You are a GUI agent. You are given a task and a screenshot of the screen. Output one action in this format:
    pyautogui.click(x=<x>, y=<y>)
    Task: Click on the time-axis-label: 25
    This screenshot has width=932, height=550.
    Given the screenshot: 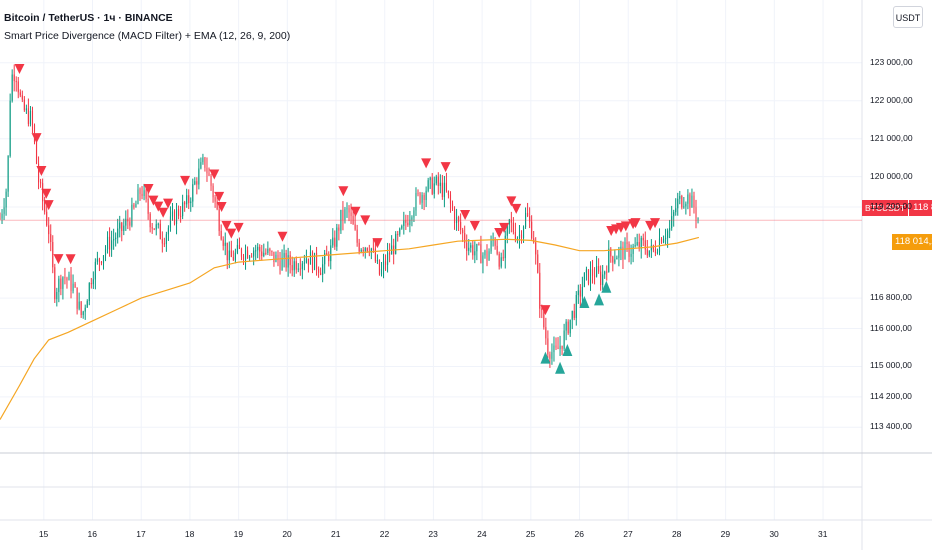 What is the action you would take?
    pyautogui.click(x=530, y=534)
    